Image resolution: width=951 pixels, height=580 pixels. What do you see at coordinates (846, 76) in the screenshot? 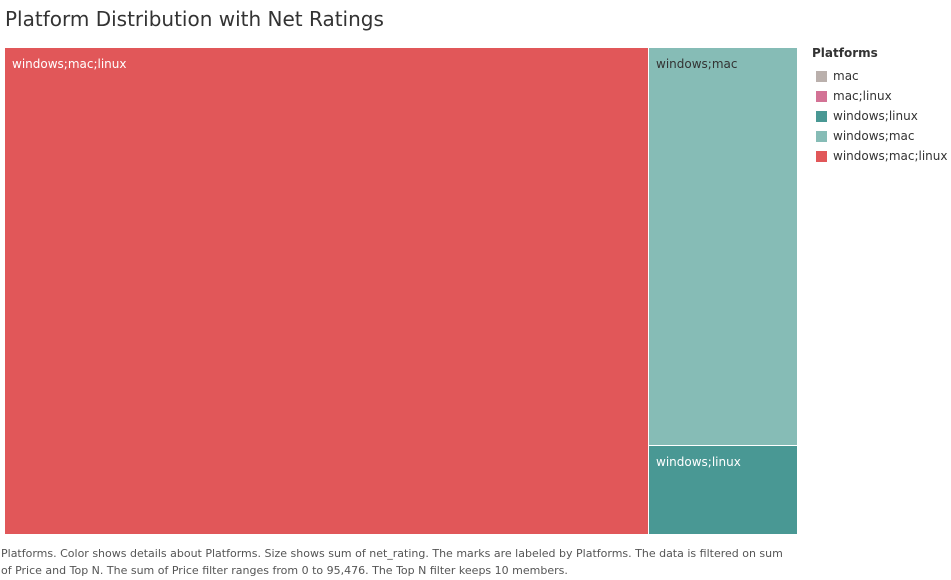
I see `legend-label: mac` at bounding box center [846, 76].